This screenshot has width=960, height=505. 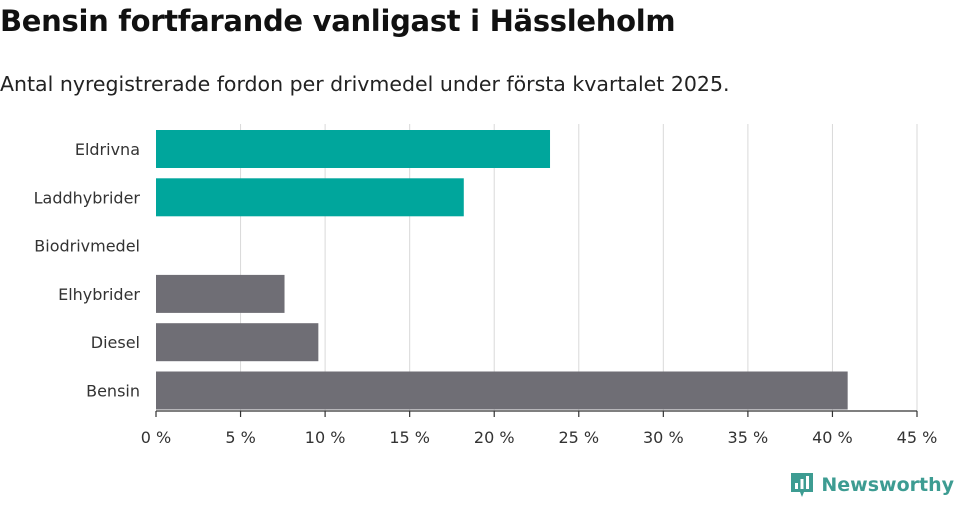 What do you see at coordinates (409, 437) in the screenshot?
I see `x-tick-label: 15 %` at bounding box center [409, 437].